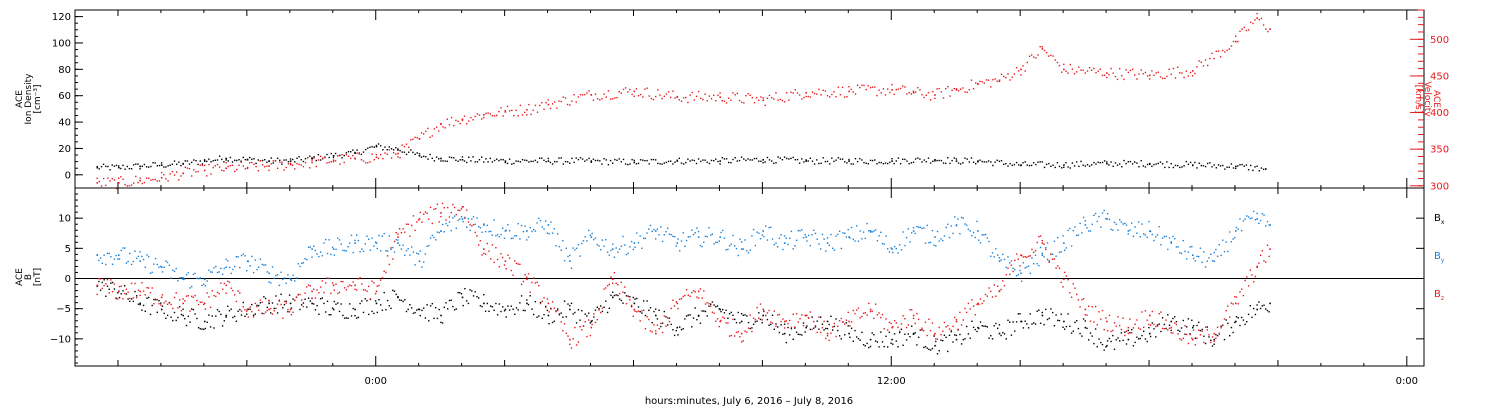 Image resolution: width=1500 pixels, height=410 pixels. What do you see at coordinates (375, 381) in the screenshot?
I see `x-tick-label: 0:00` at bounding box center [375, 381].